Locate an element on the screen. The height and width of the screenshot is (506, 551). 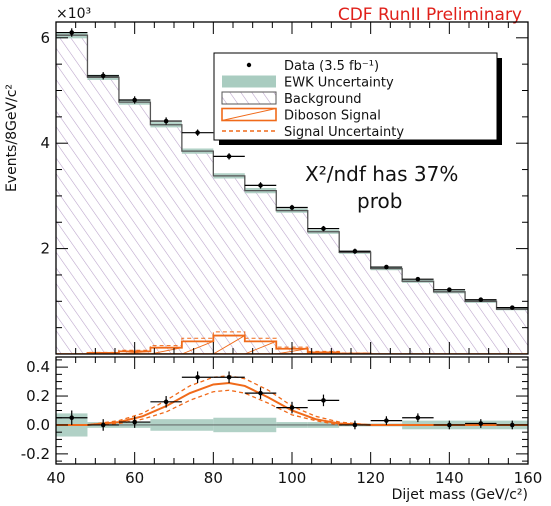
x-tick-label: 120 is located at coordinates (370, 478).